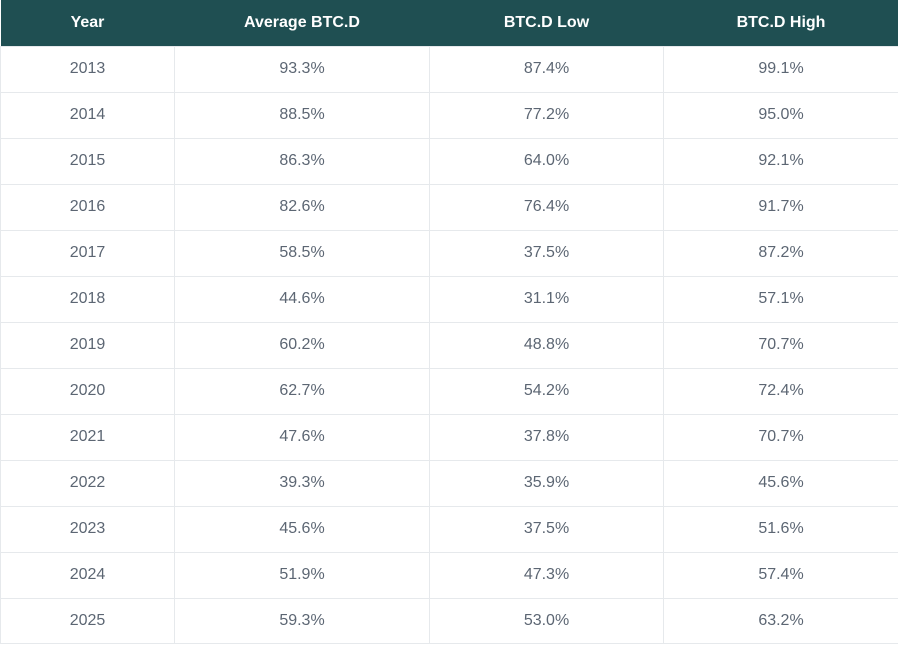 The width and height of the screenshot is (898, 646). Describe the element at coordinates (87, 299) in the screenshot. I see `cell-year: 2018` at that location.